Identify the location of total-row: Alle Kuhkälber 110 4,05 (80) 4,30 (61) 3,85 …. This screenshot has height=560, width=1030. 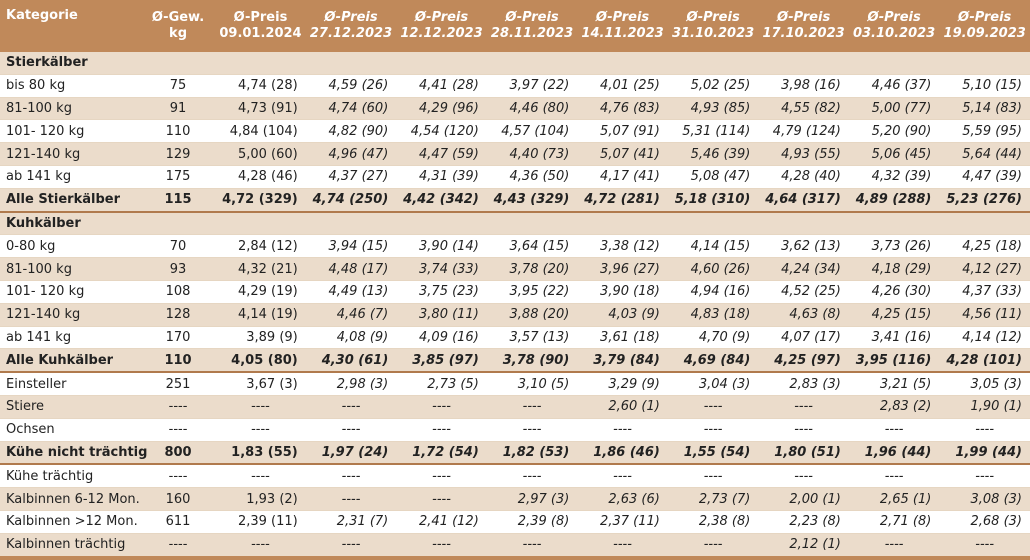
(515, 361).